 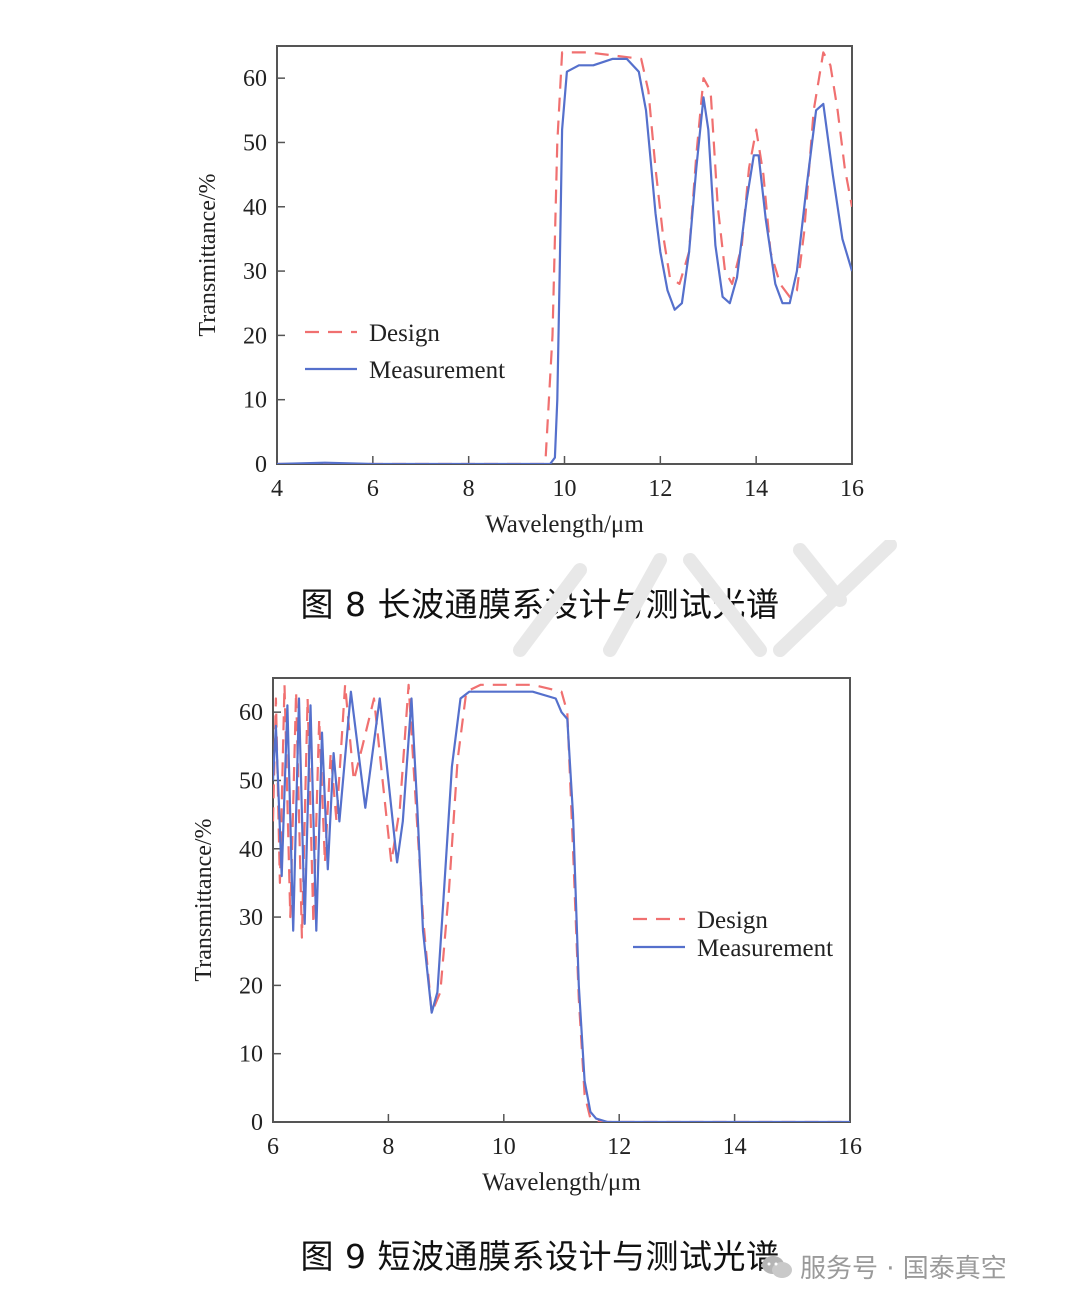 What do you see at coordinates (705, 598) in the screenshot?
I see `watermark-strokes` at bounding box center [705, 598].